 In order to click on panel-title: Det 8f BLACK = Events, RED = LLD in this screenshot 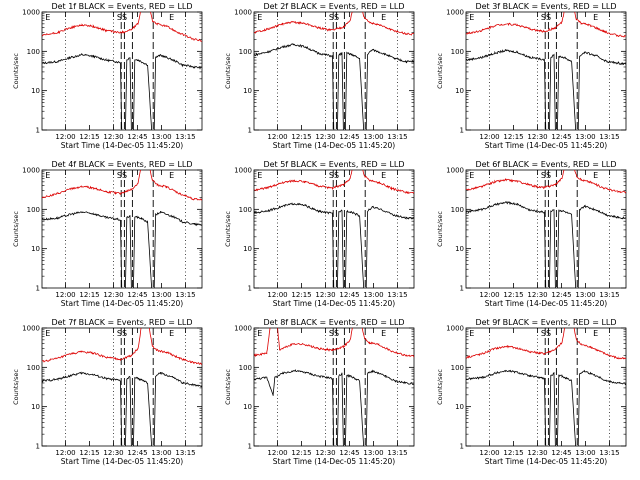, I will do `click(333, 322)`.